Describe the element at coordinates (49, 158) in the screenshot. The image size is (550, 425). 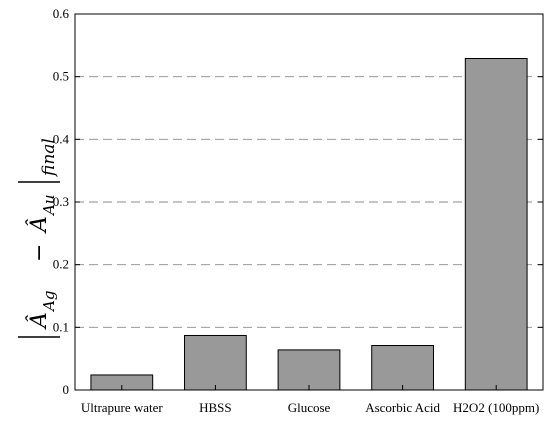
I see `ylabel-suffix: final` at that location.